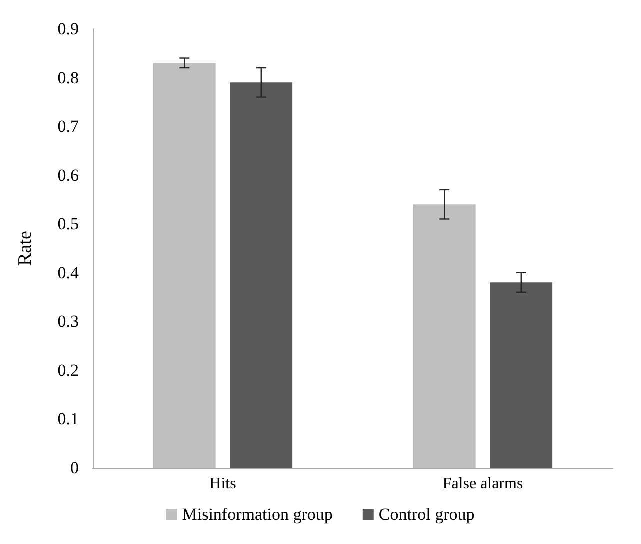 This screenshot has width=641, height=544. What do you see at coordinates (257, 514) in the screenshot?
I see `legend-label: Misinformation group` at bounding box center [257, 514].